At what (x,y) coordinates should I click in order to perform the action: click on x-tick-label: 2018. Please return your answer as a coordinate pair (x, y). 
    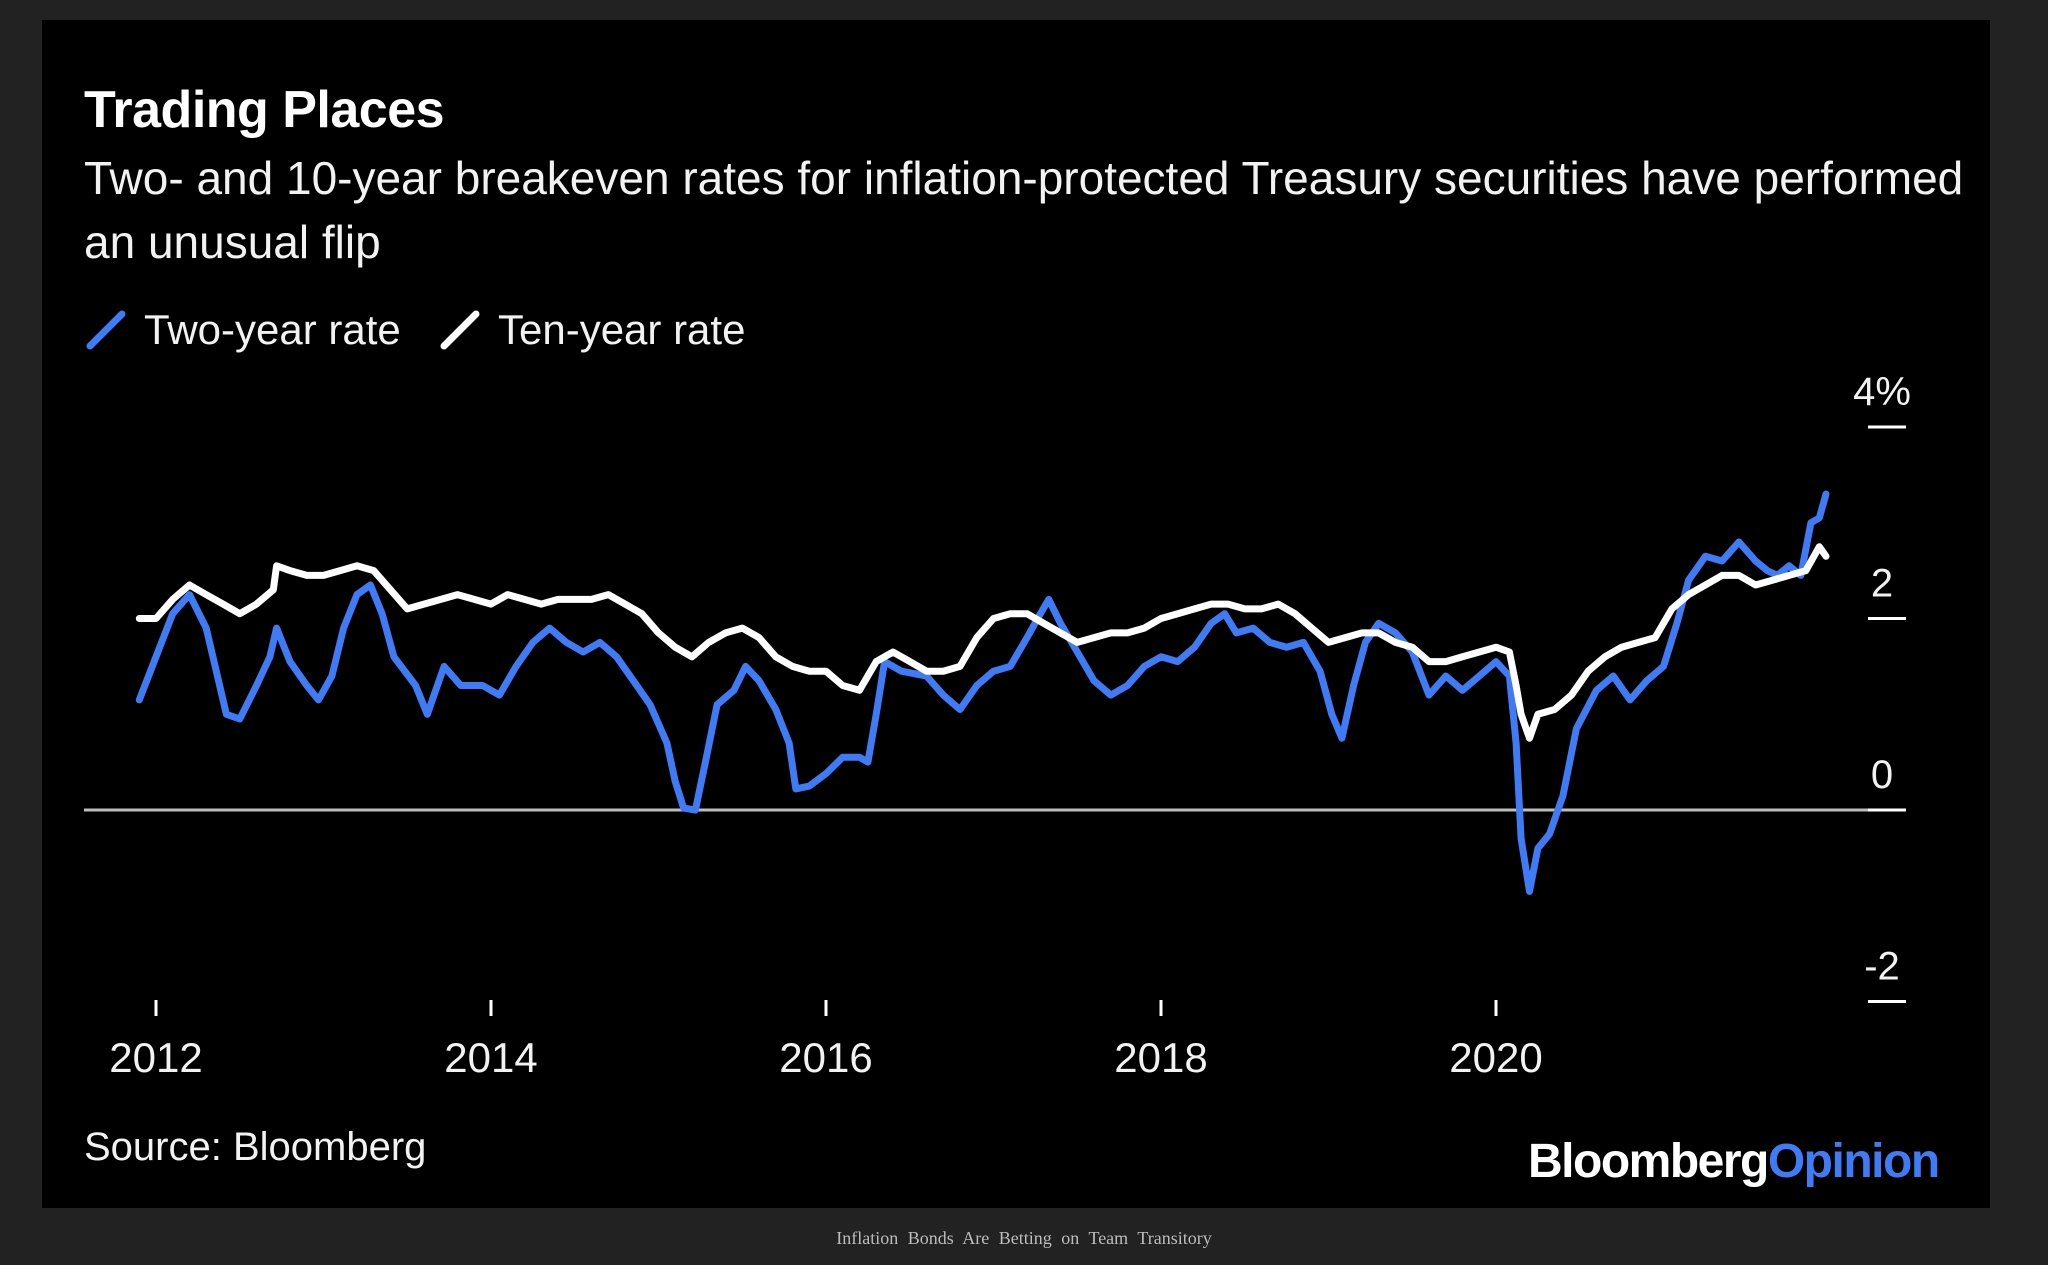
    Looking at the image, I should click on (1160, 1057).